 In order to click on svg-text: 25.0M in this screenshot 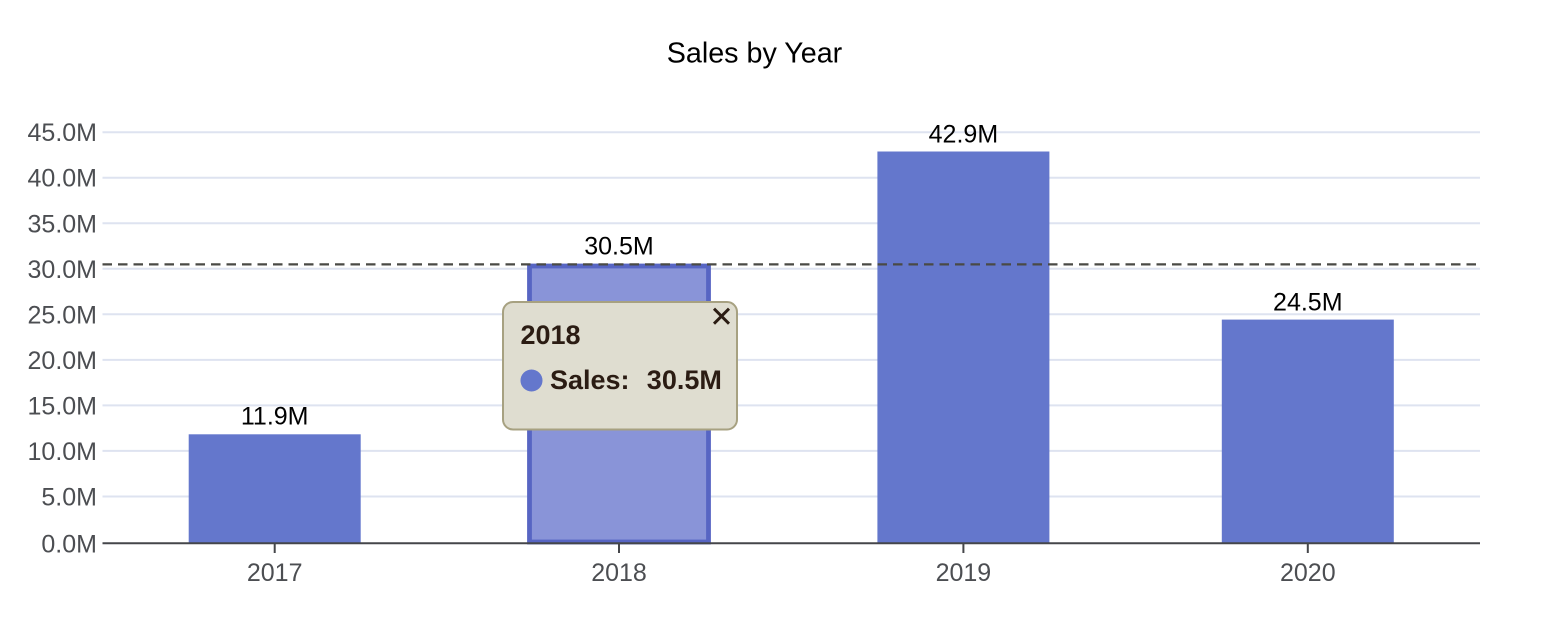, I will do `click(62, 315)`.